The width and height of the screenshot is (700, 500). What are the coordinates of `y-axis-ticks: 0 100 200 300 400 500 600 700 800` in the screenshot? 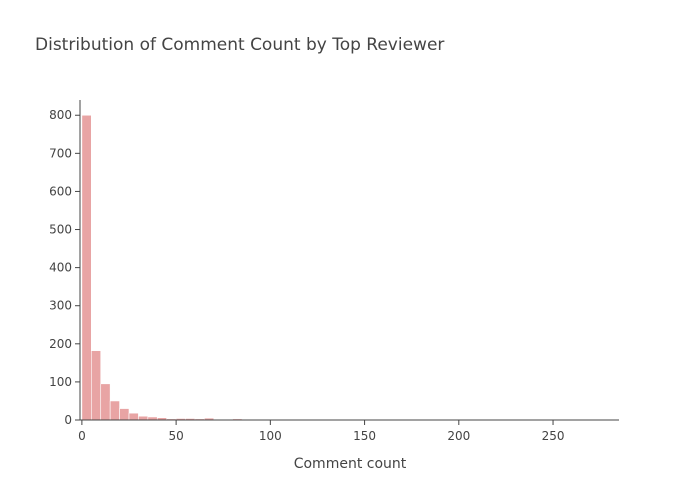 It's located at (64, 267).